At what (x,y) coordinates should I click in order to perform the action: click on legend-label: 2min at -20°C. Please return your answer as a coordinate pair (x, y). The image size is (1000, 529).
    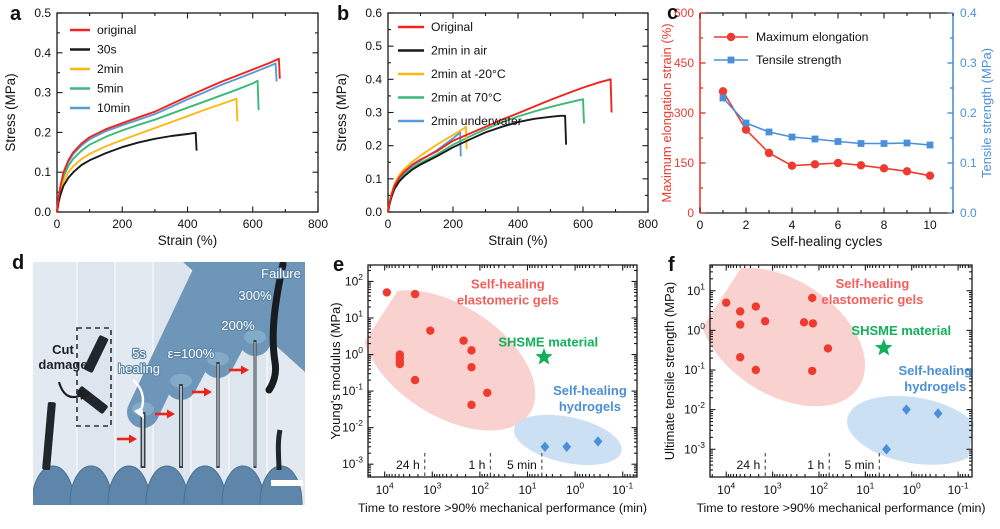
    Looking at the image, I should click on (468, 74).